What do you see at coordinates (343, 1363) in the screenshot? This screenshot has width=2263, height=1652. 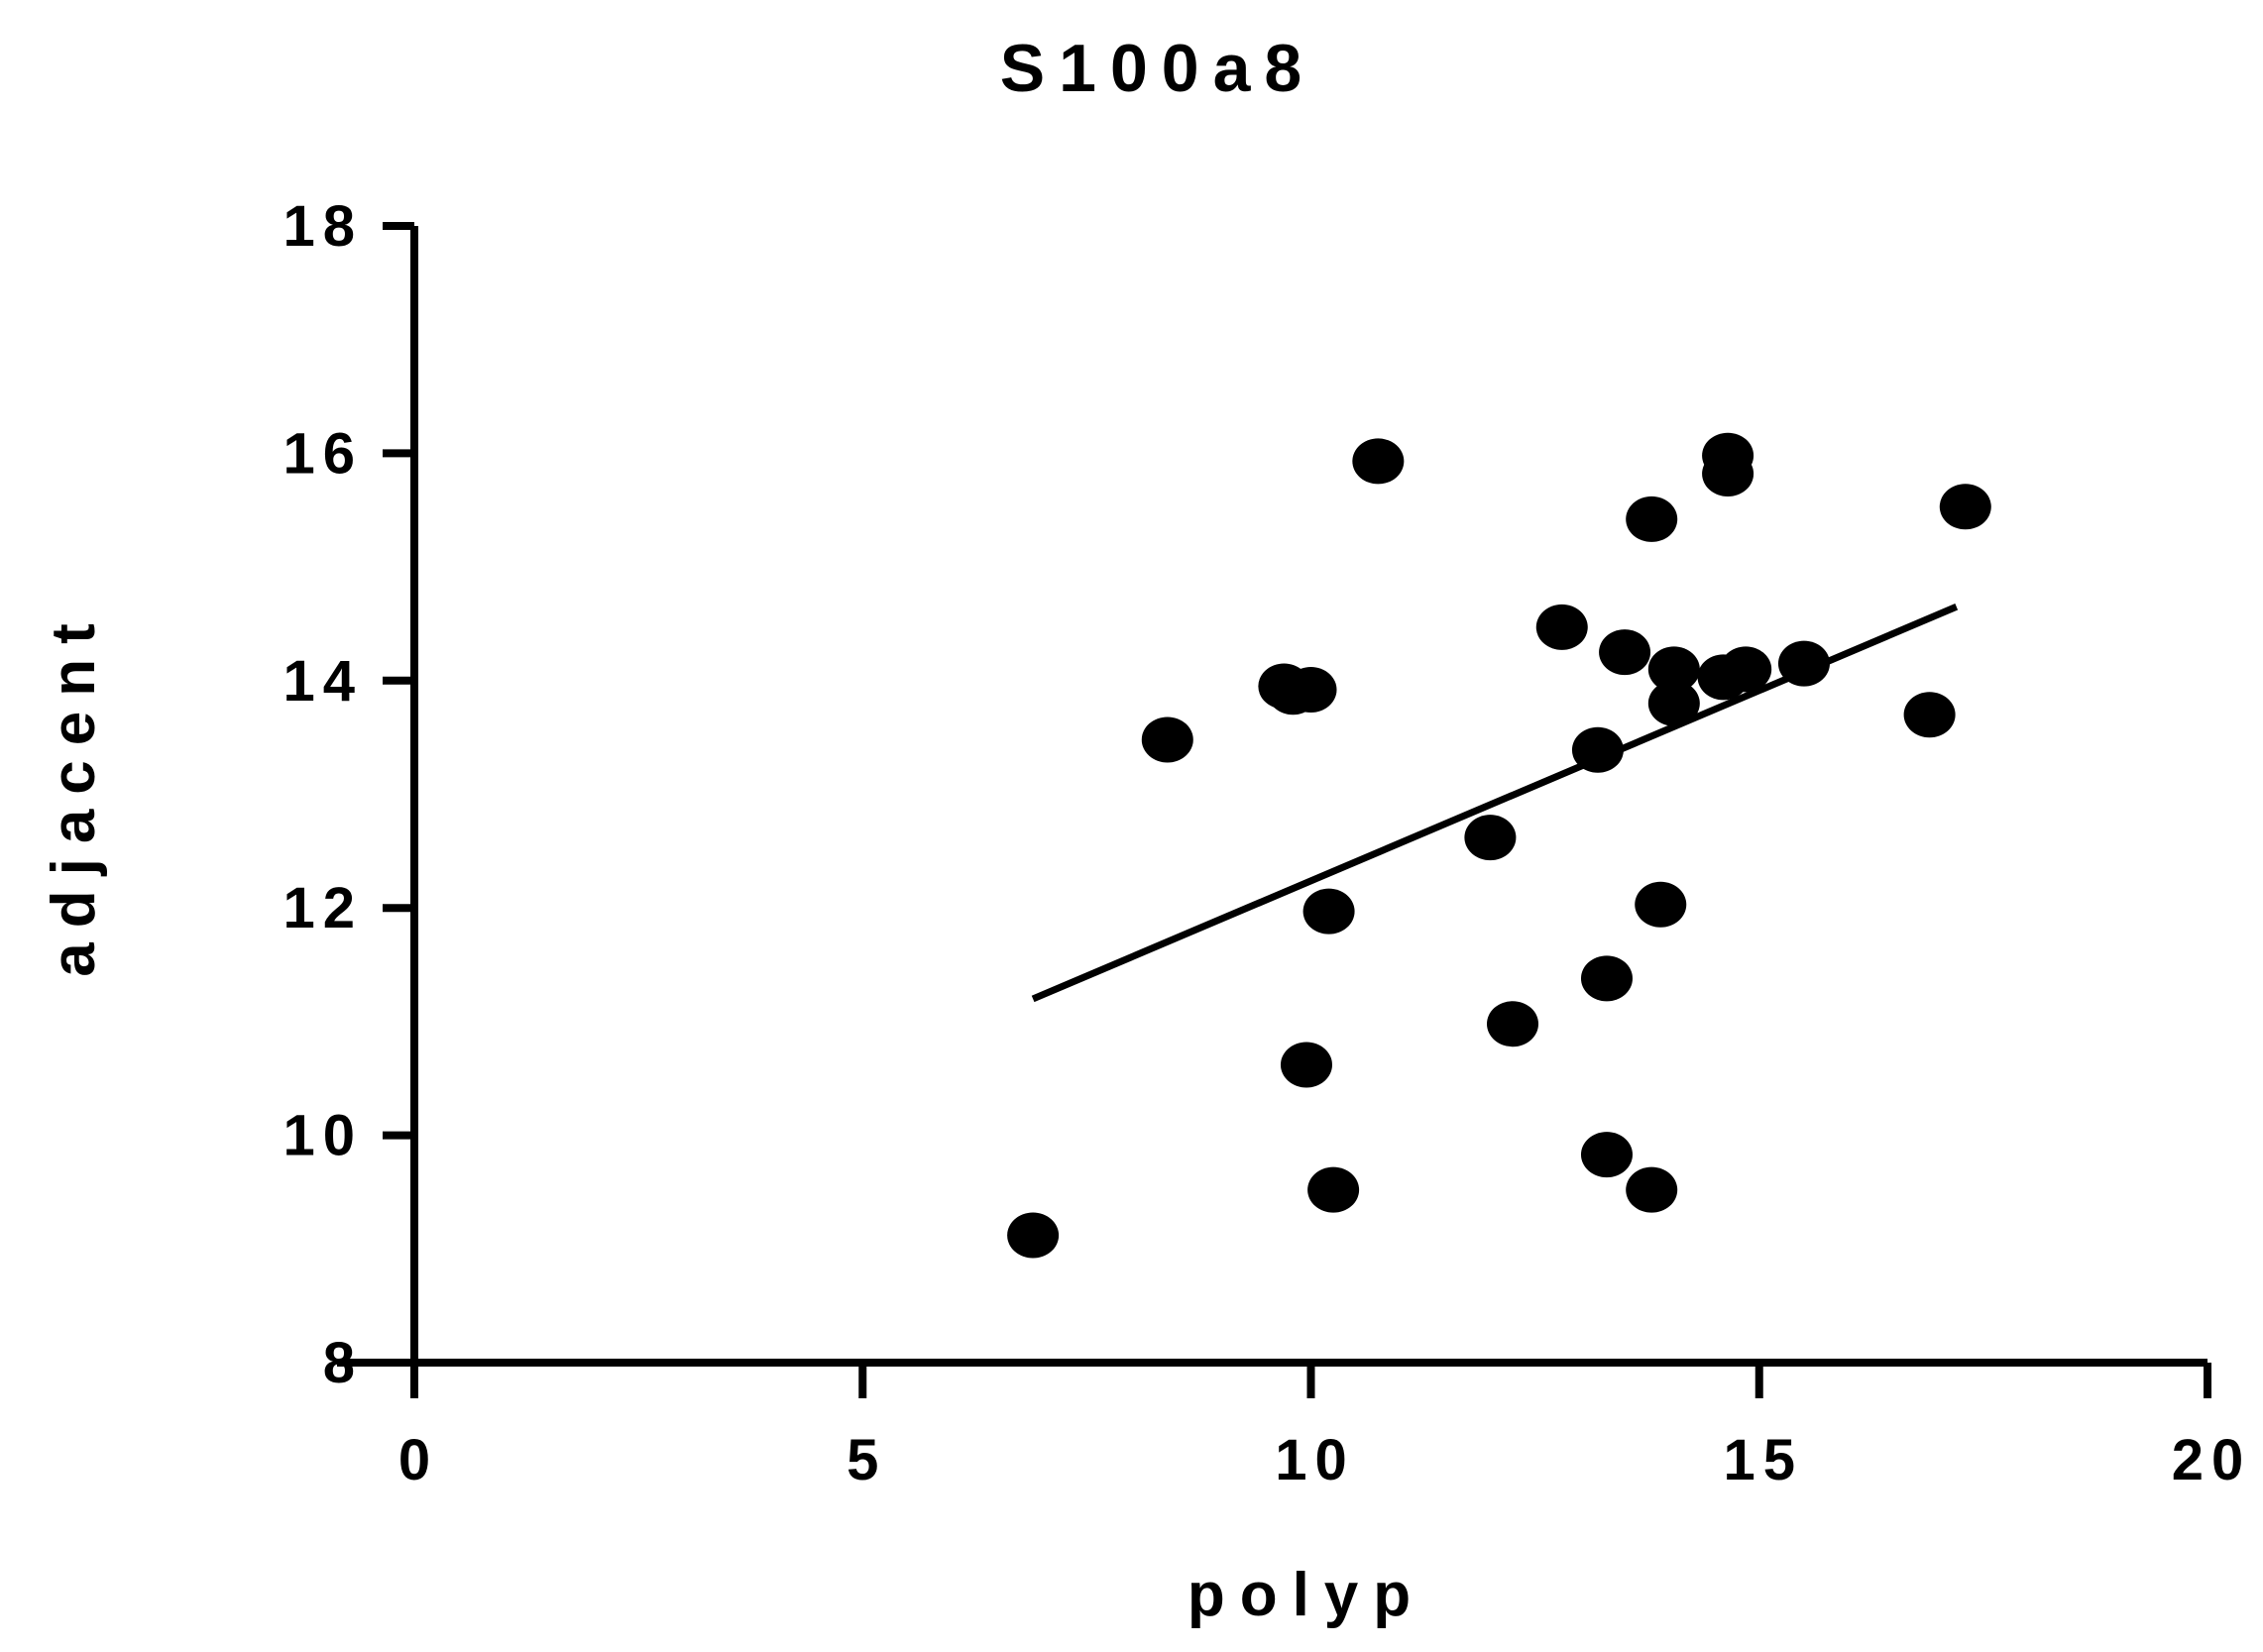 I see `y-tick-label: 8` at bounding box center [343, 1363].